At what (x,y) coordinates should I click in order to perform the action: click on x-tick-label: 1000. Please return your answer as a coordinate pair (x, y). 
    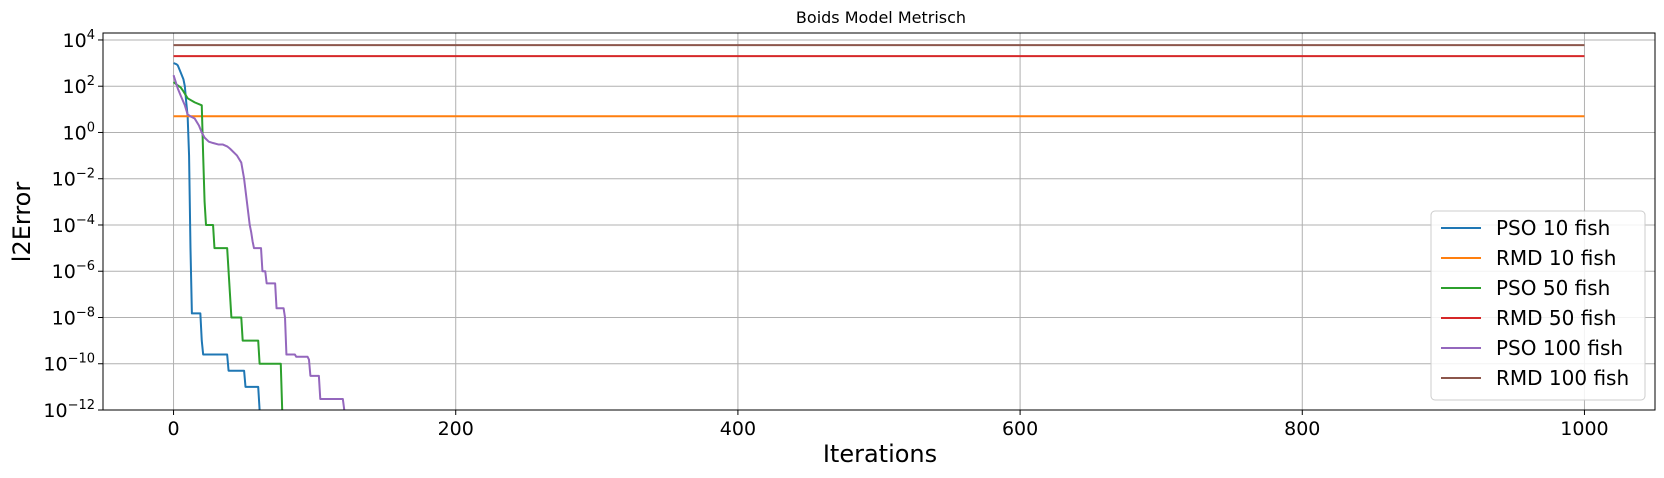
    Looking at the image, I should click on (1584, 429).